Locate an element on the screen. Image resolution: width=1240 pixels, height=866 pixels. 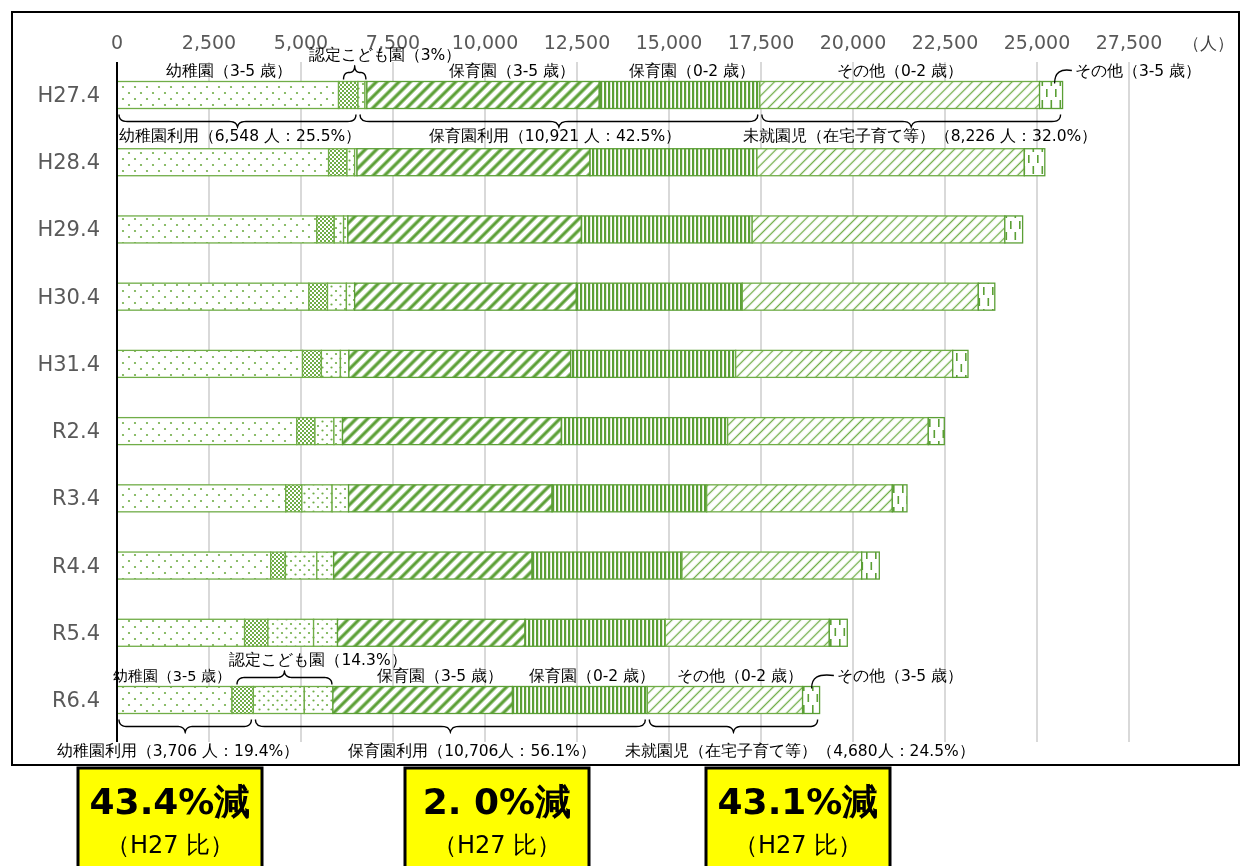
x-tick-label: 25,000 is located at coordinates (1037, 42).